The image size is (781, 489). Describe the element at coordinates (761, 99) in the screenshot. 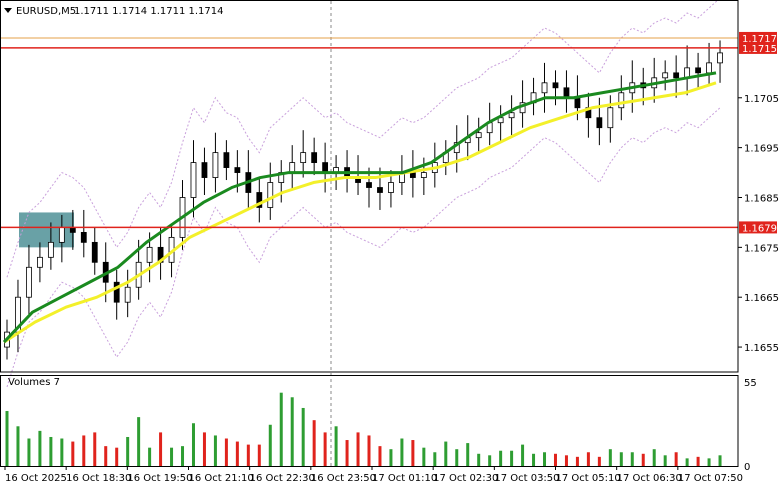

I see `y-tick-label: 1.1705` at that location.